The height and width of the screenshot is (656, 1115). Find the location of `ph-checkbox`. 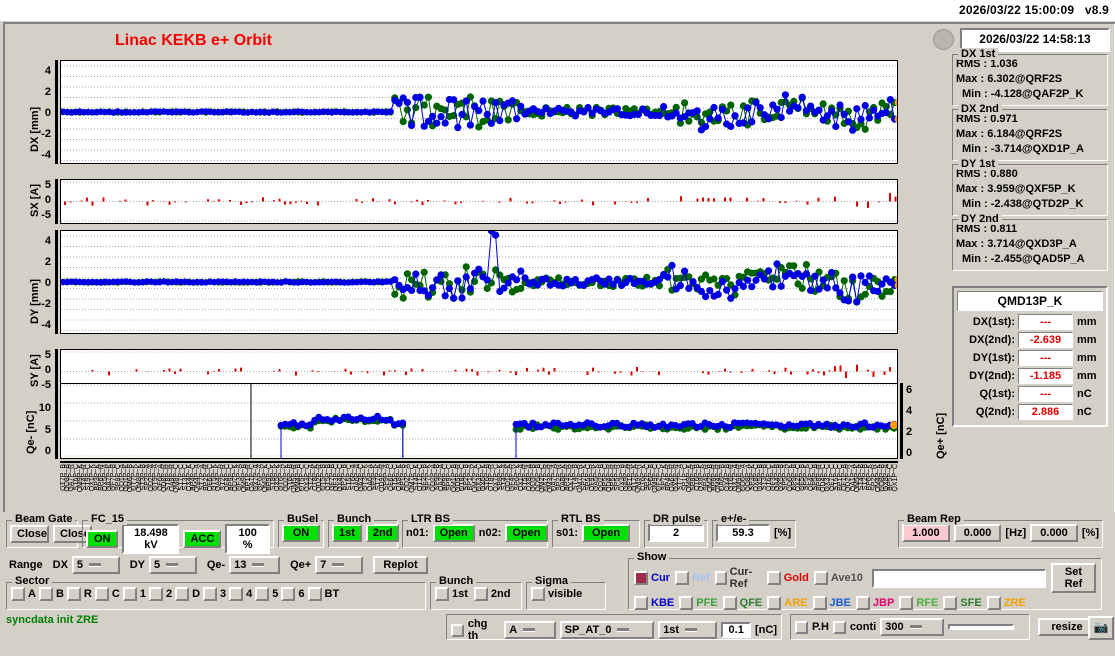

ph-checkbox is located at coordinates (801, 627).